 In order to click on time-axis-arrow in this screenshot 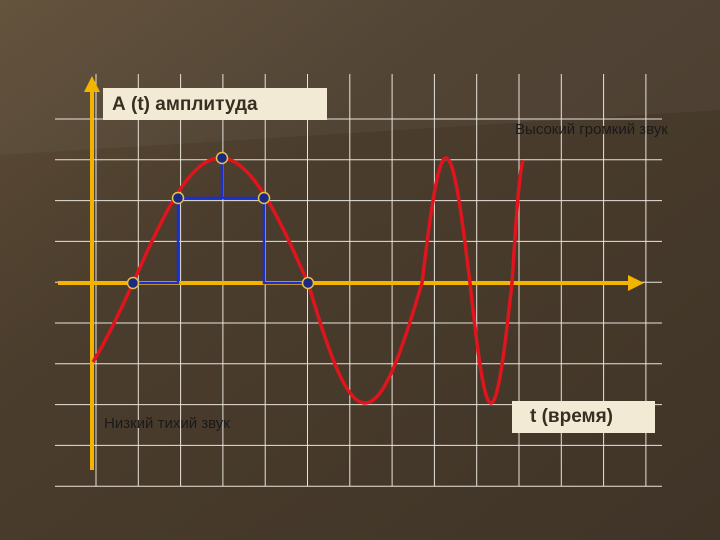, I will do `click(636, 283)`.